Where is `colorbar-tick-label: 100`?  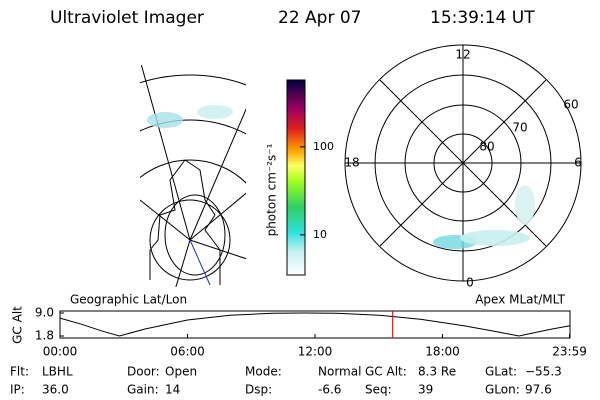 colorbar-tick-label: 100 is located at coordinates (323, 146).